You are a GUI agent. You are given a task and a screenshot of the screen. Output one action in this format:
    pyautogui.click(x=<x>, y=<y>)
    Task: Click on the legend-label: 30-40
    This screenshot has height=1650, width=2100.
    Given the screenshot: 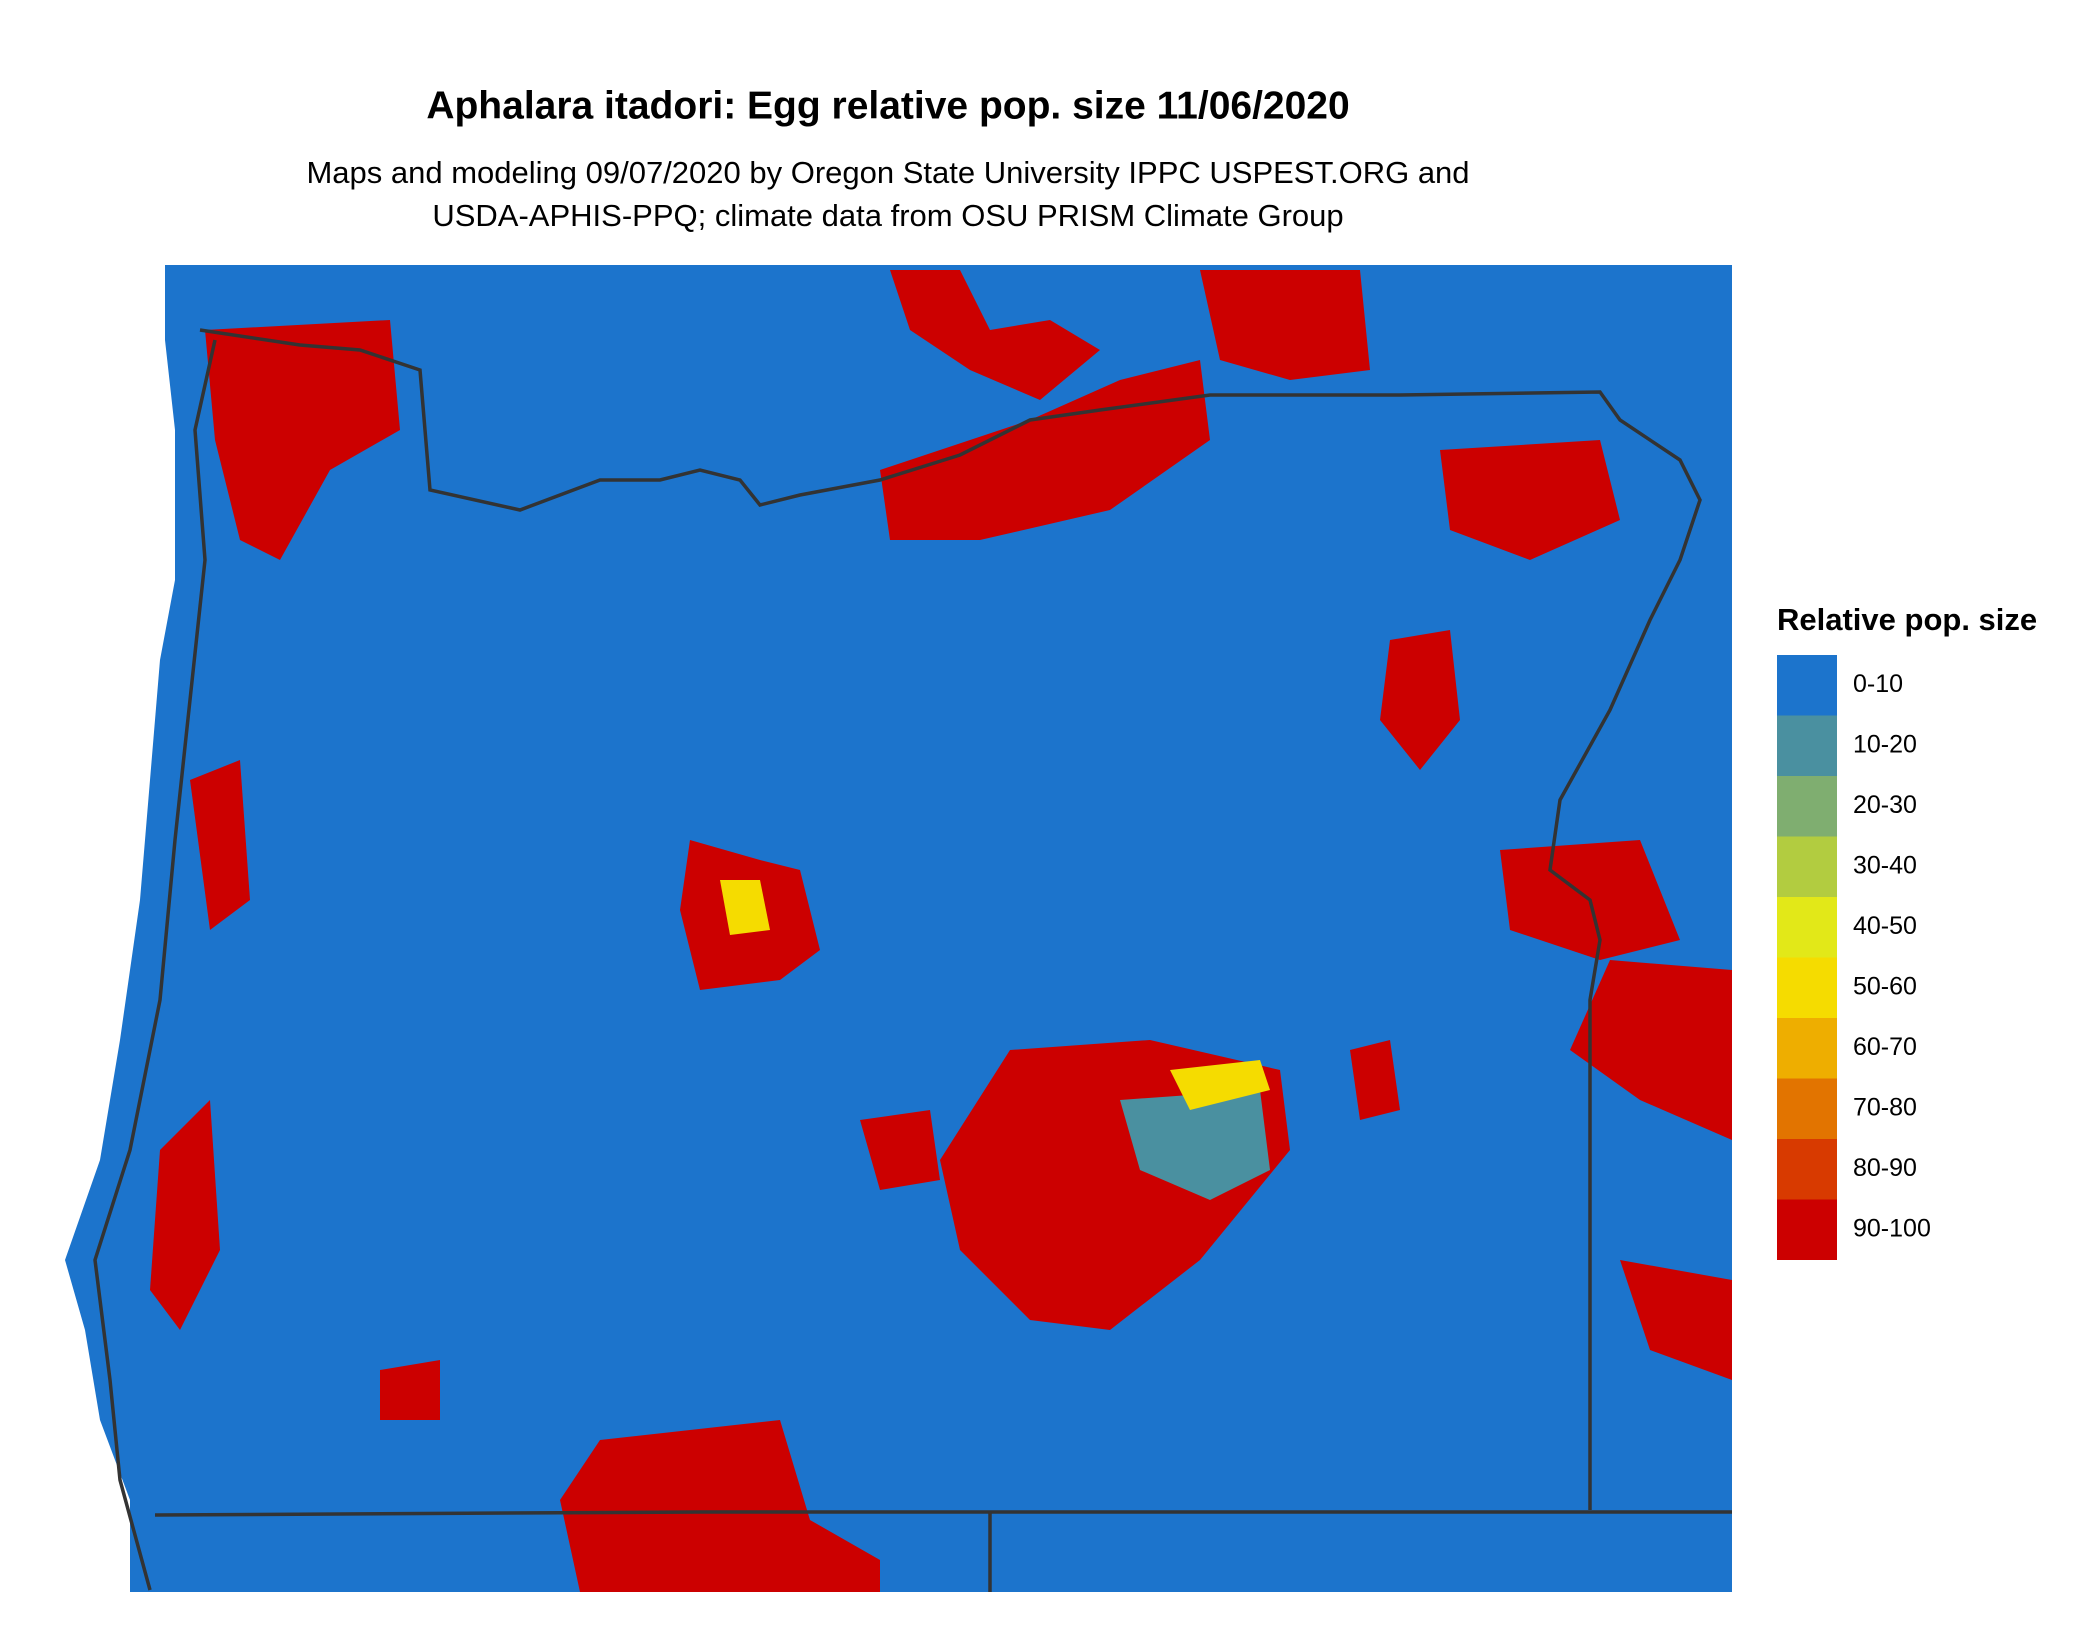 What is the action you would take?
    pyautogui.click(x=1885, y=865)
    